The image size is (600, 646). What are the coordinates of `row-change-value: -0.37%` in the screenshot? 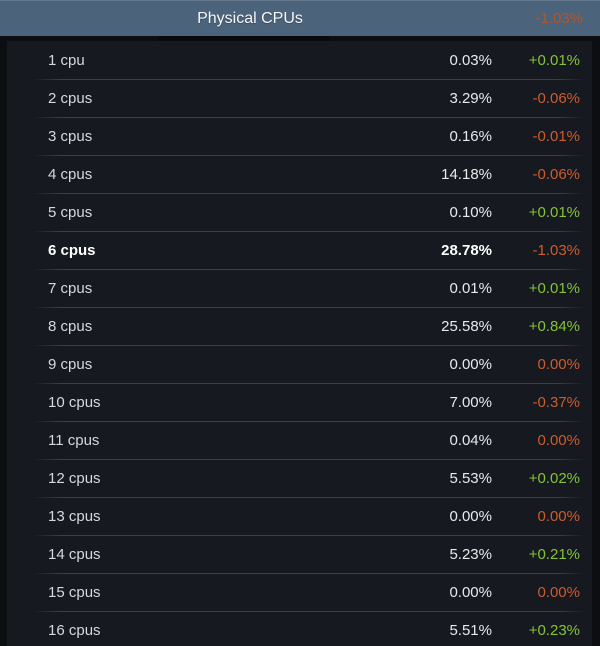 It's located at (556, 402).